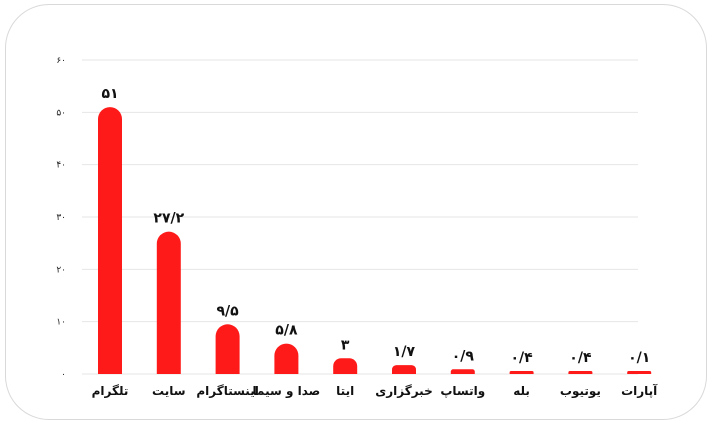 The image size is (715, 427). Describe the element at coordinates (345, 345) in the screenshot. I see `data-label: ۳` at that location.